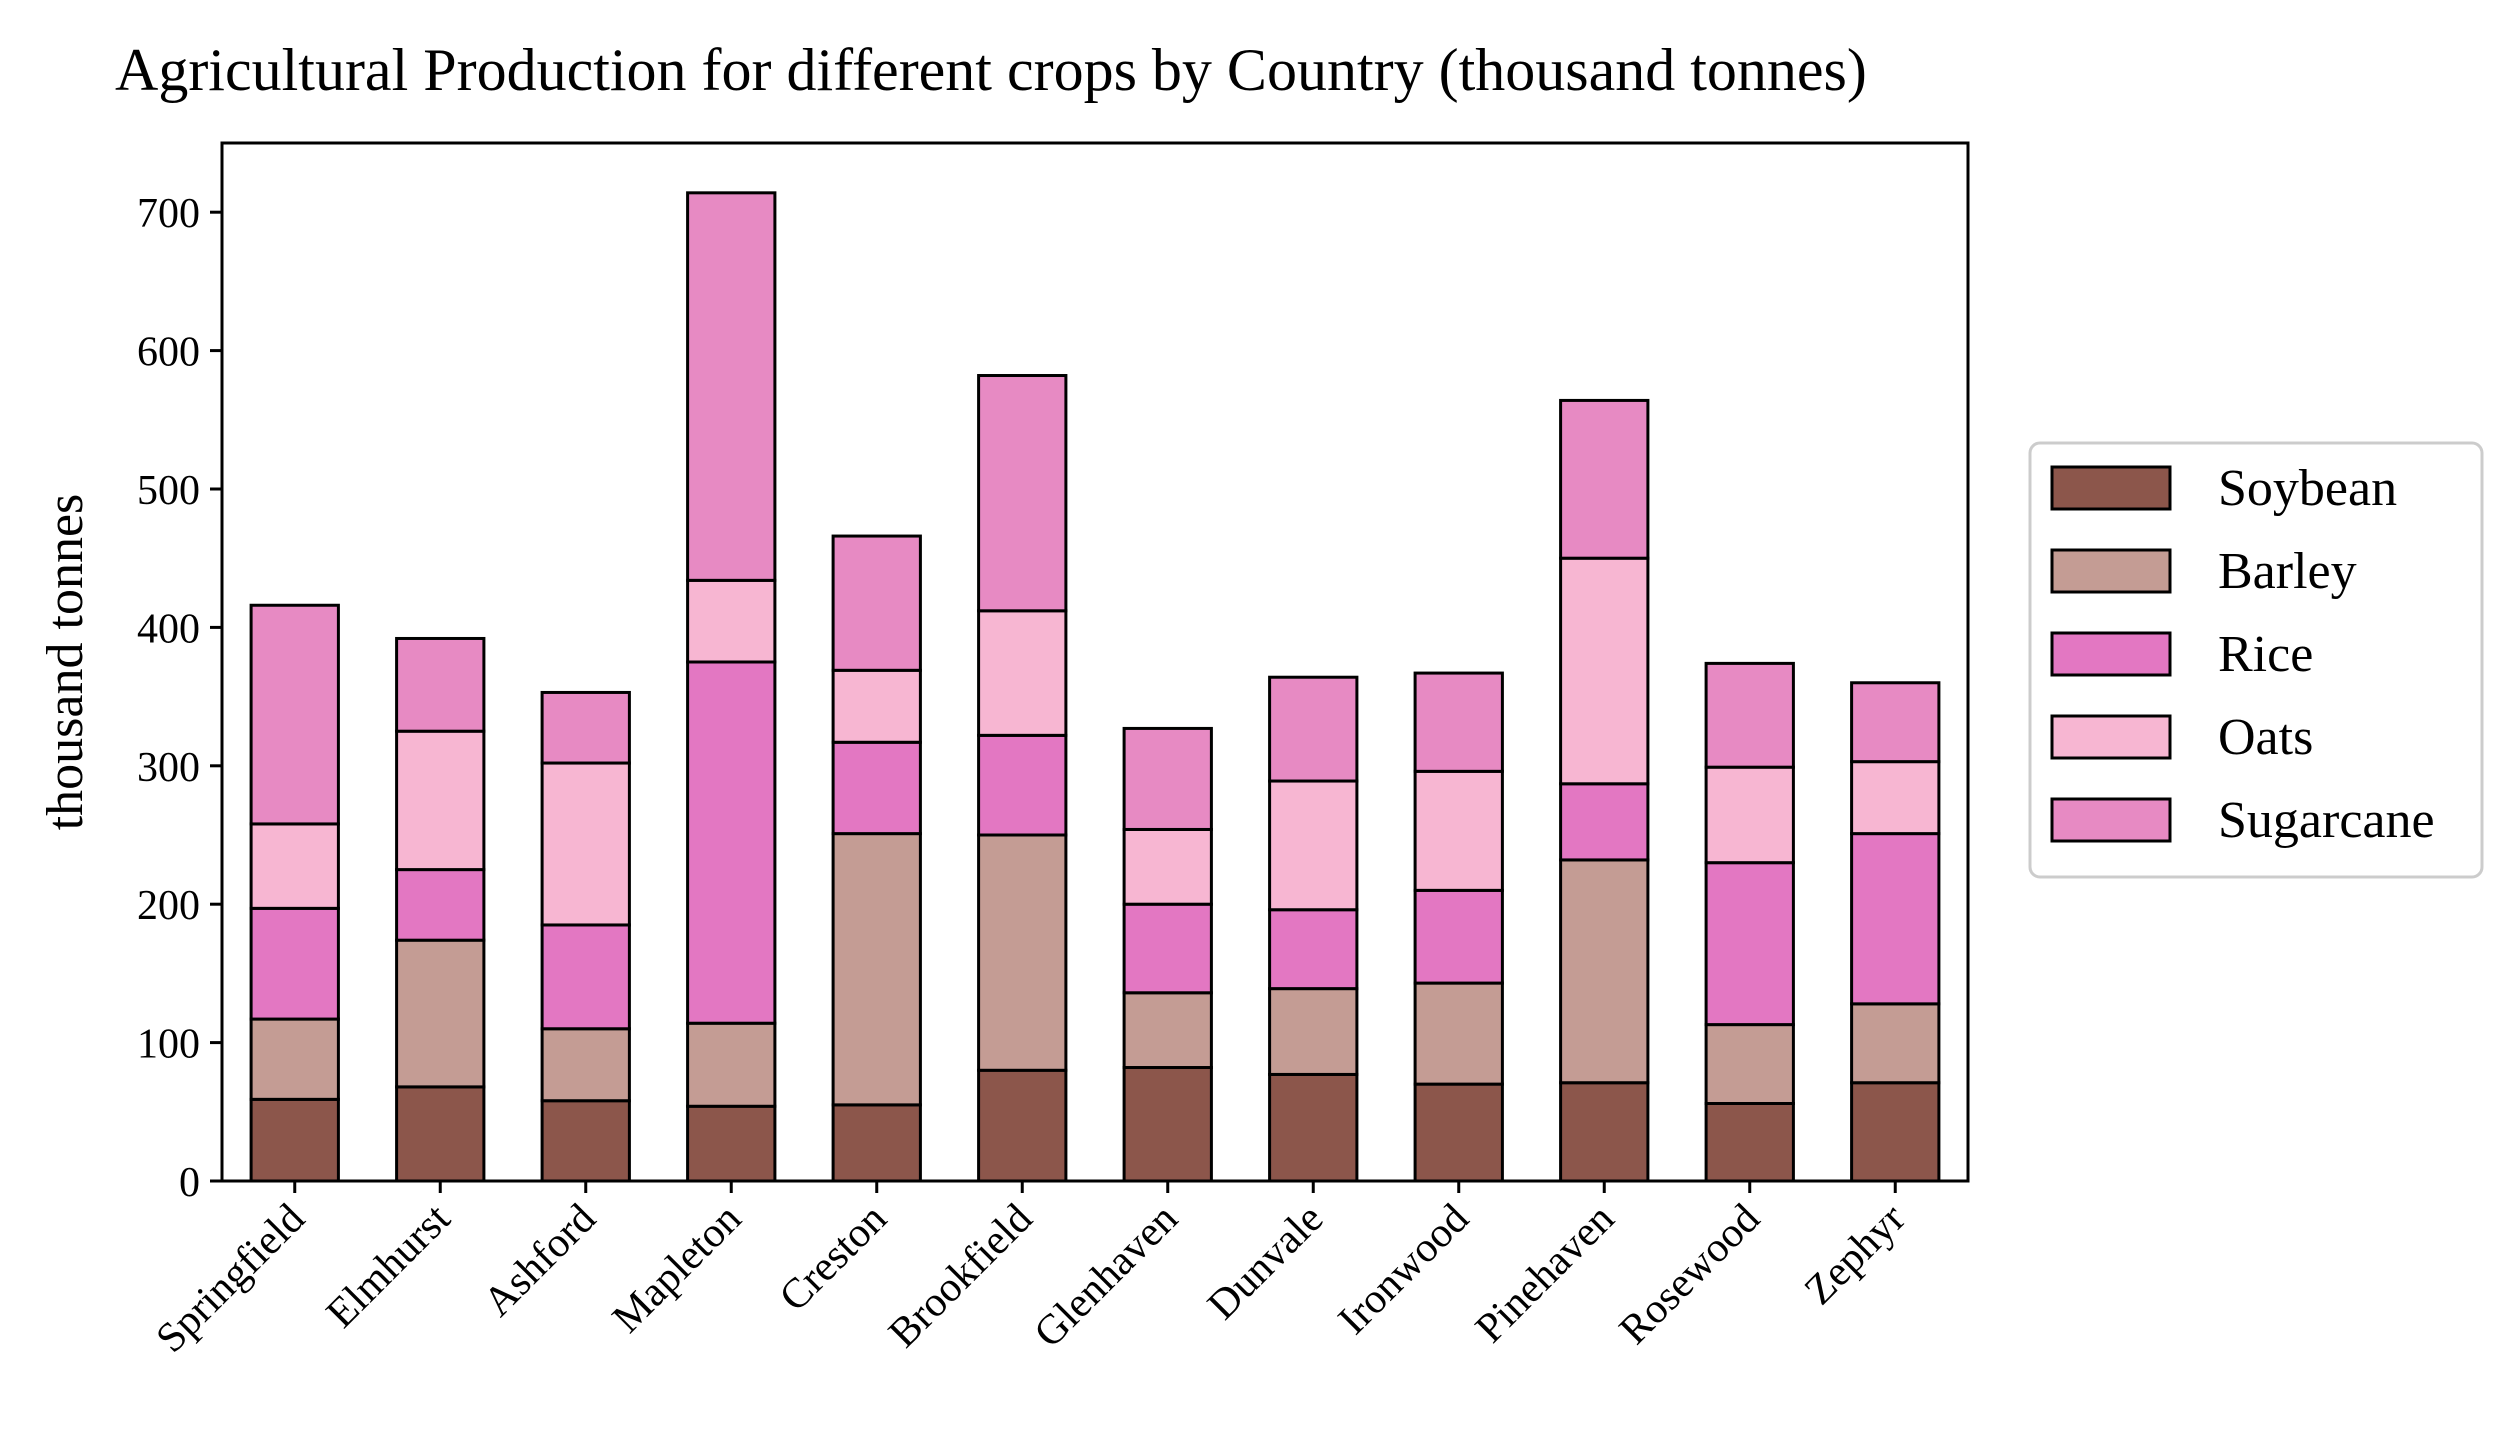  What do you see at coordinates (389, 1266) in the screenshot?
I see `x-tick-label: Elmhurst` at bounding box center [389, 1266].